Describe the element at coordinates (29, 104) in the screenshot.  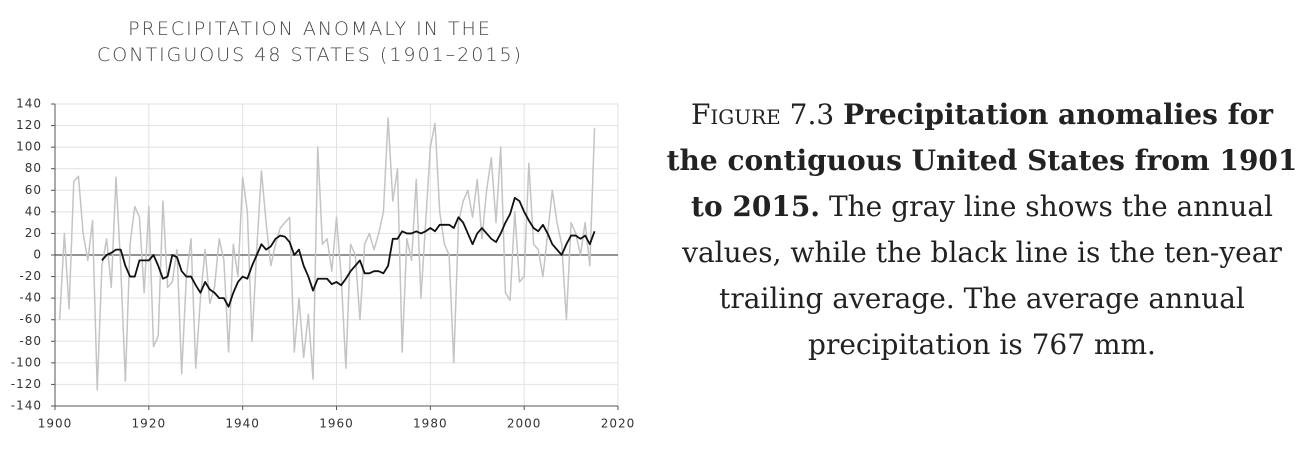
I see `y-tick-label: 140` at that location.